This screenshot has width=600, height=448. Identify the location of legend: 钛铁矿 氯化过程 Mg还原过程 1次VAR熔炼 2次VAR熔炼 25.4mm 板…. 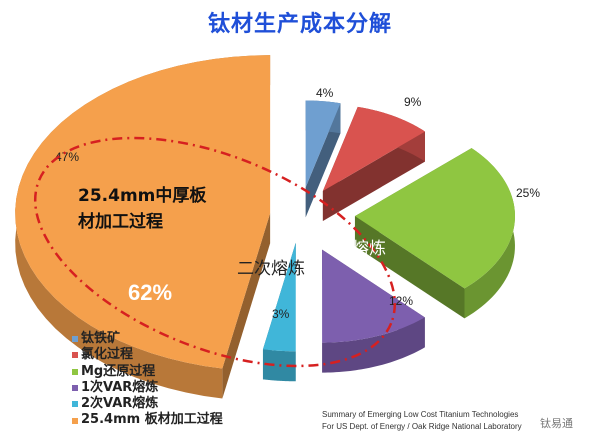
(147, 380).